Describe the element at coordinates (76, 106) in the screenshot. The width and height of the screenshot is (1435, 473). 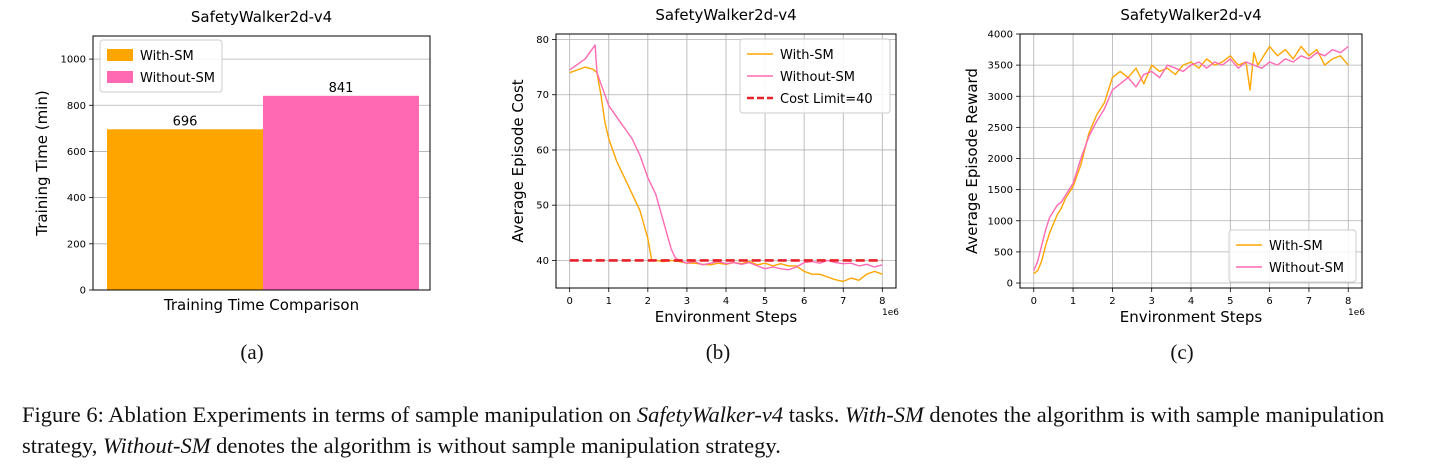
I see `y-tick-label: 800` at that location.